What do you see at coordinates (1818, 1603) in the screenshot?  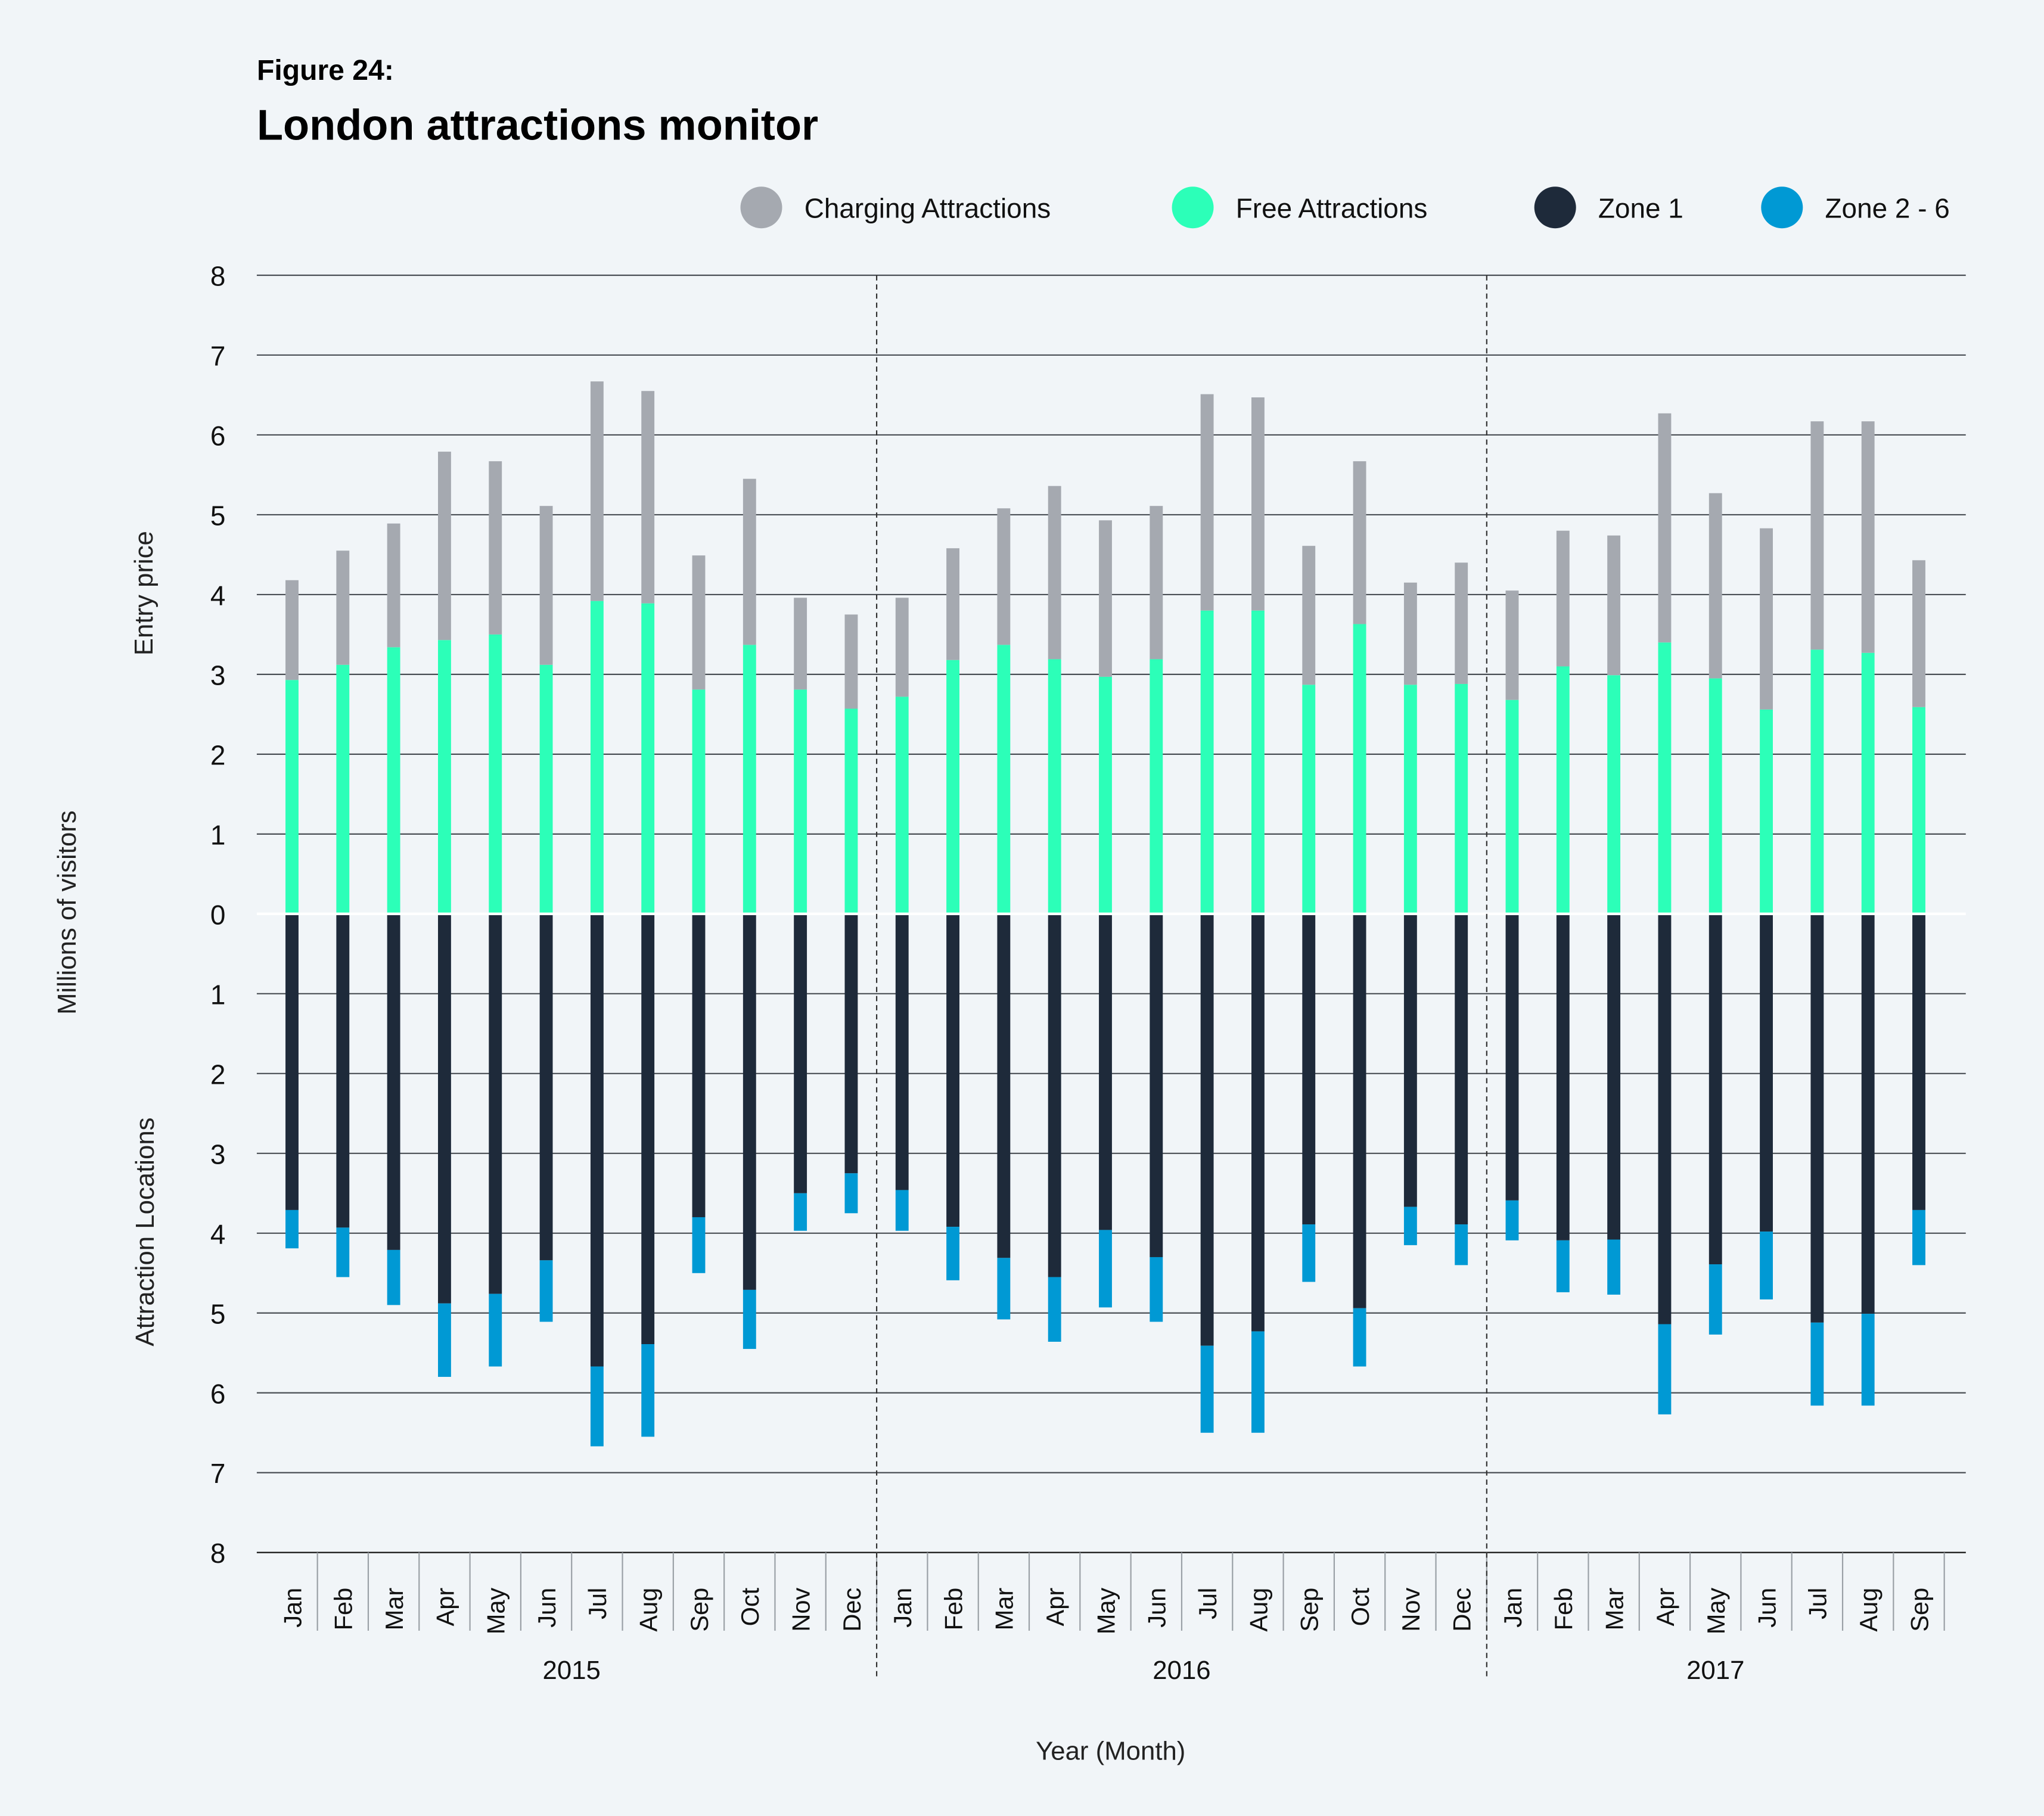 I see `x-tick-label: Jul` at bounding box center [1818, 1603].